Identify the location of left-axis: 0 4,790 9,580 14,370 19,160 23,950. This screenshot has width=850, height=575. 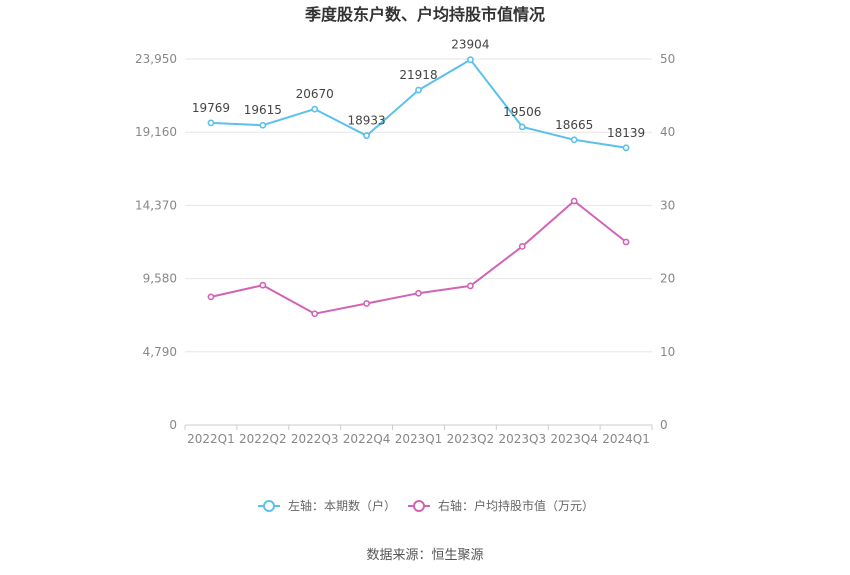
(156, 242).